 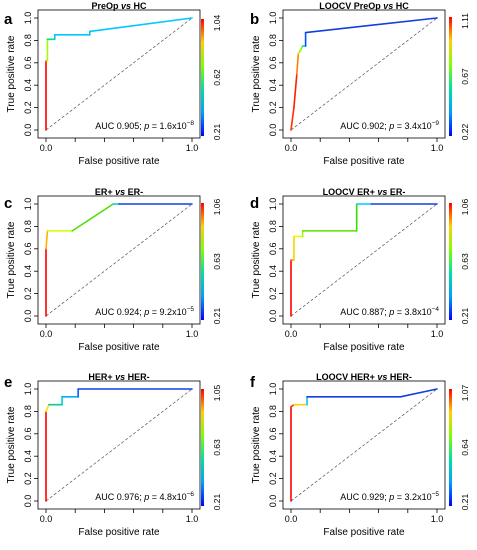 I want to click on auc-annotation: AUC 0.924; p = 9.2x10−5, so click(x=144, y=311).